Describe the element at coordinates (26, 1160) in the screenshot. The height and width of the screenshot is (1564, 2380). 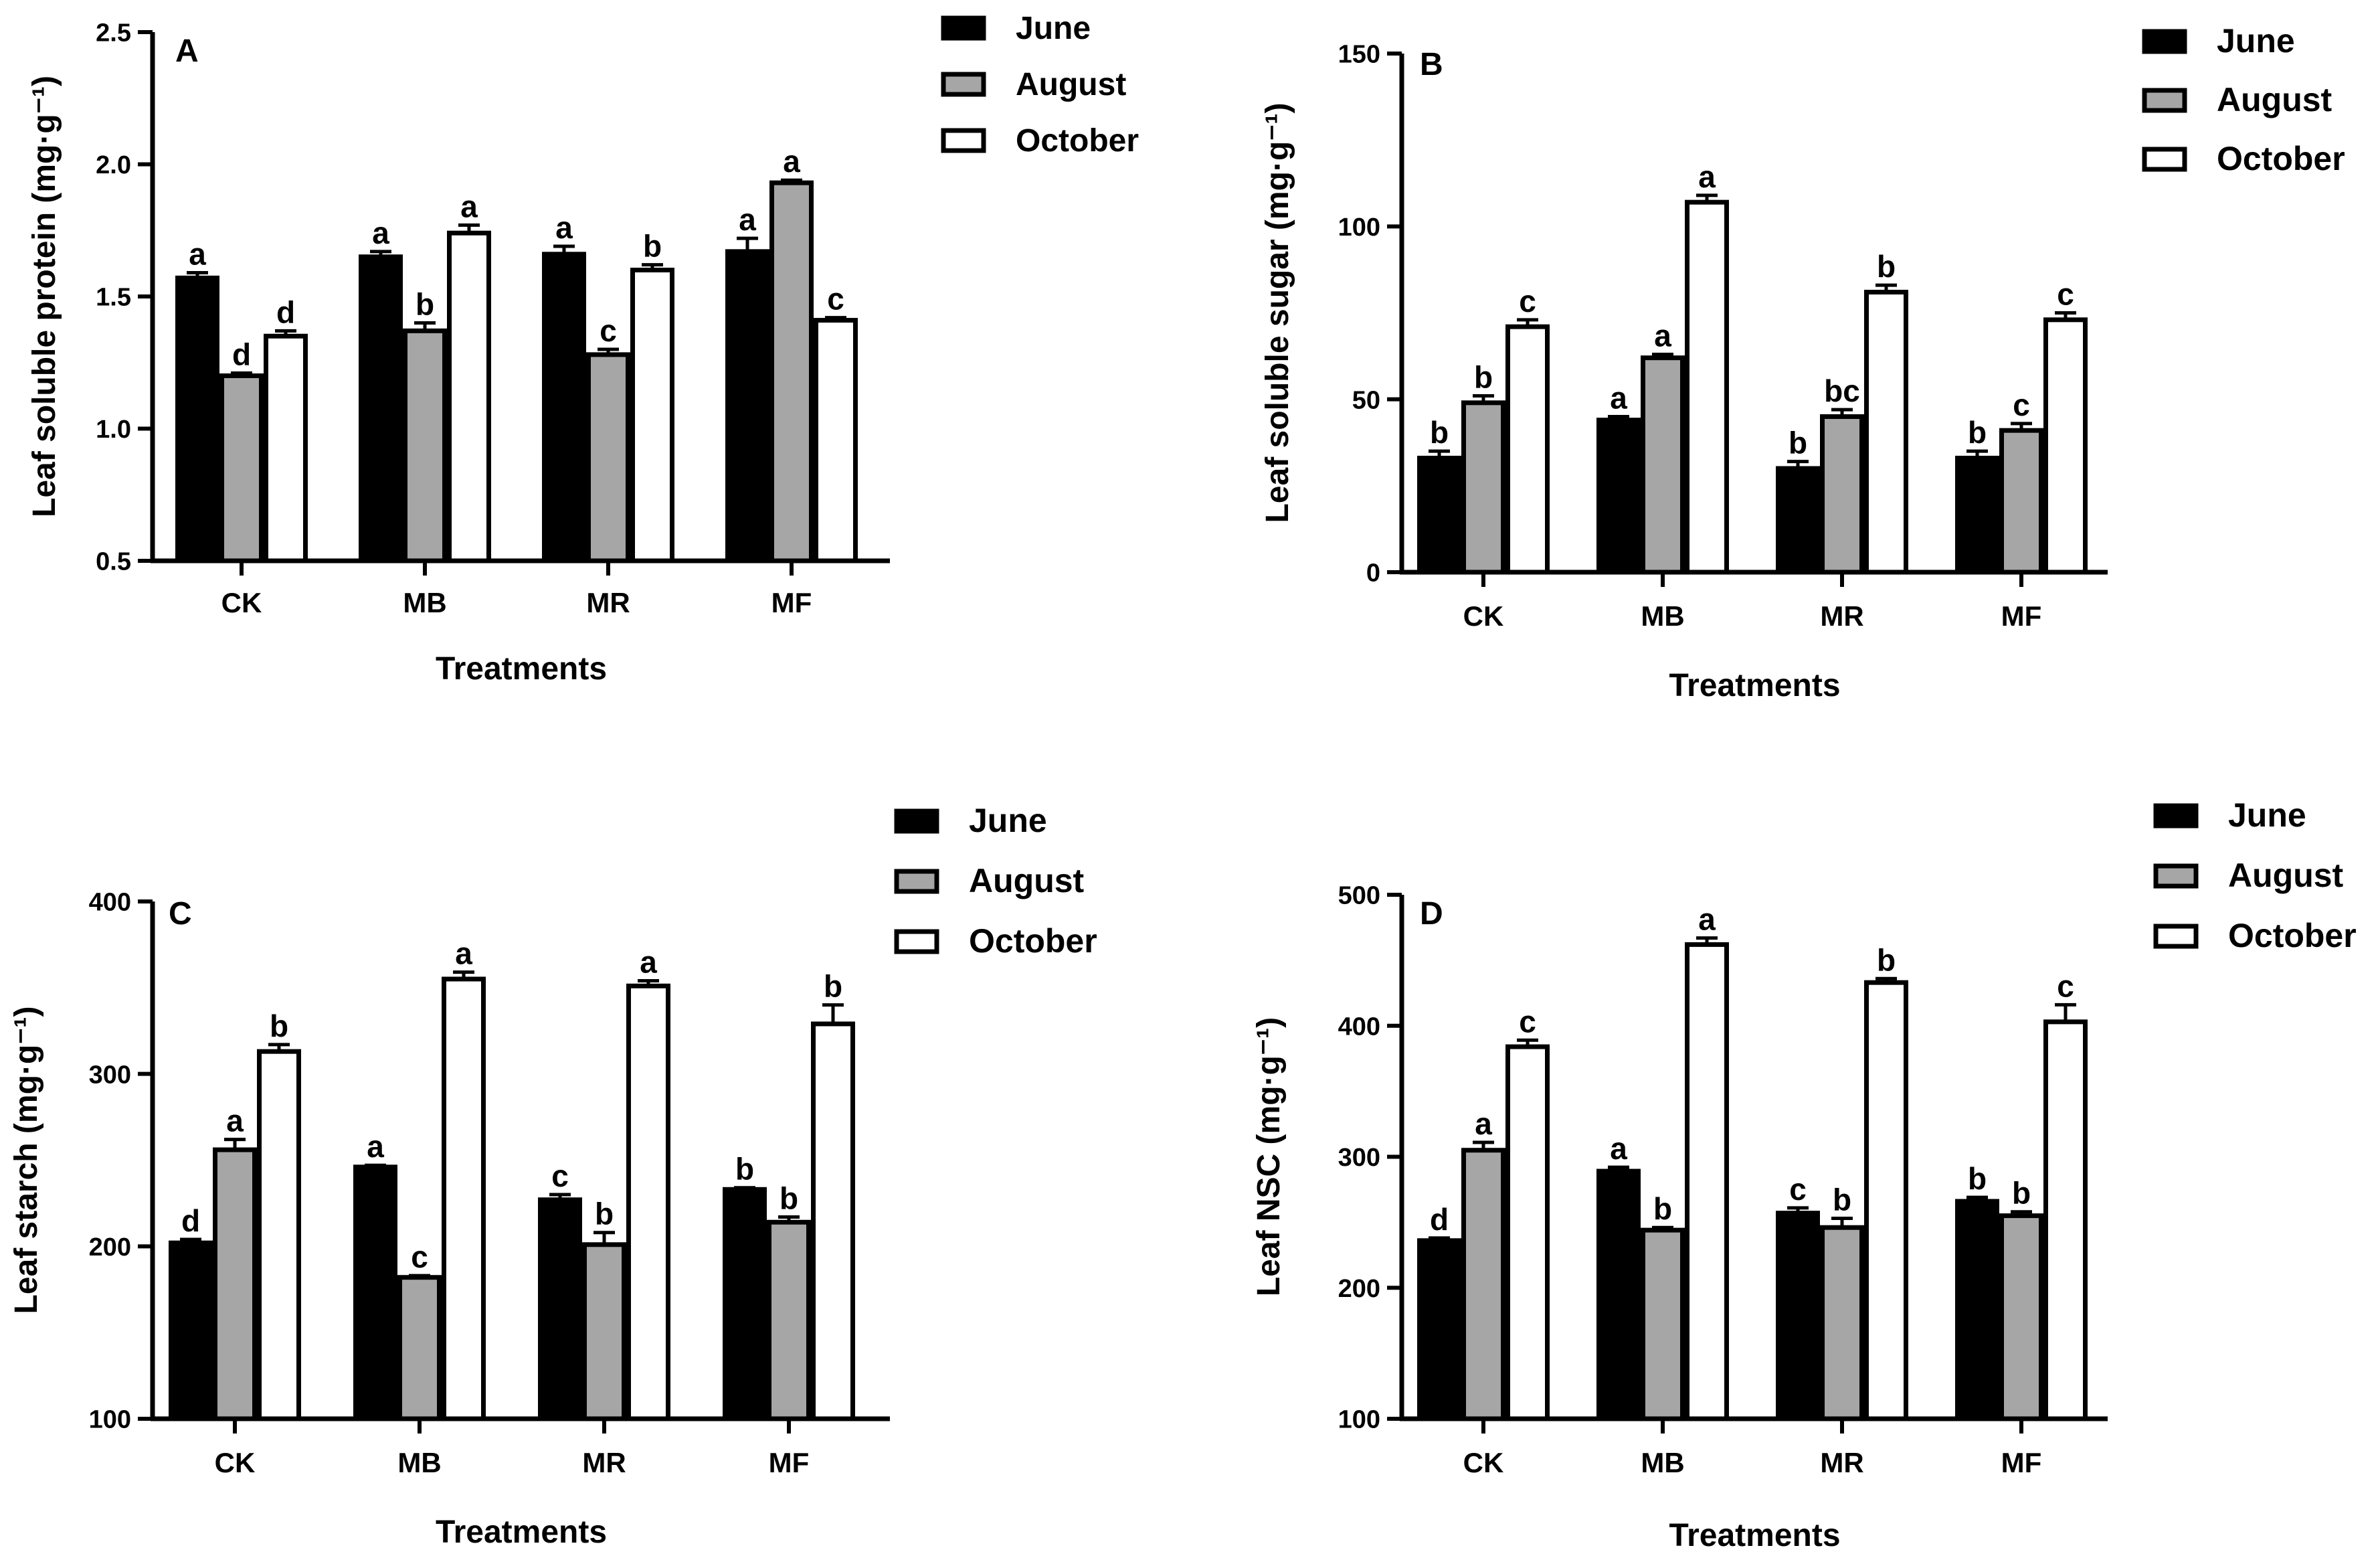
I see `y-axis-label: Leaf starch (mg·g⁻¹)` at that location.